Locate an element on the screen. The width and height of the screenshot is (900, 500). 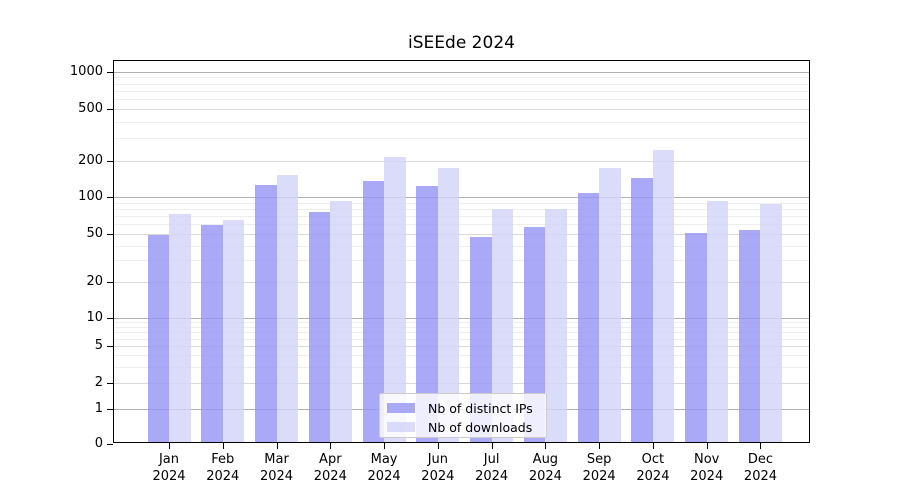
bar-distinct-ips-jan is located at coordinates (158, 338).